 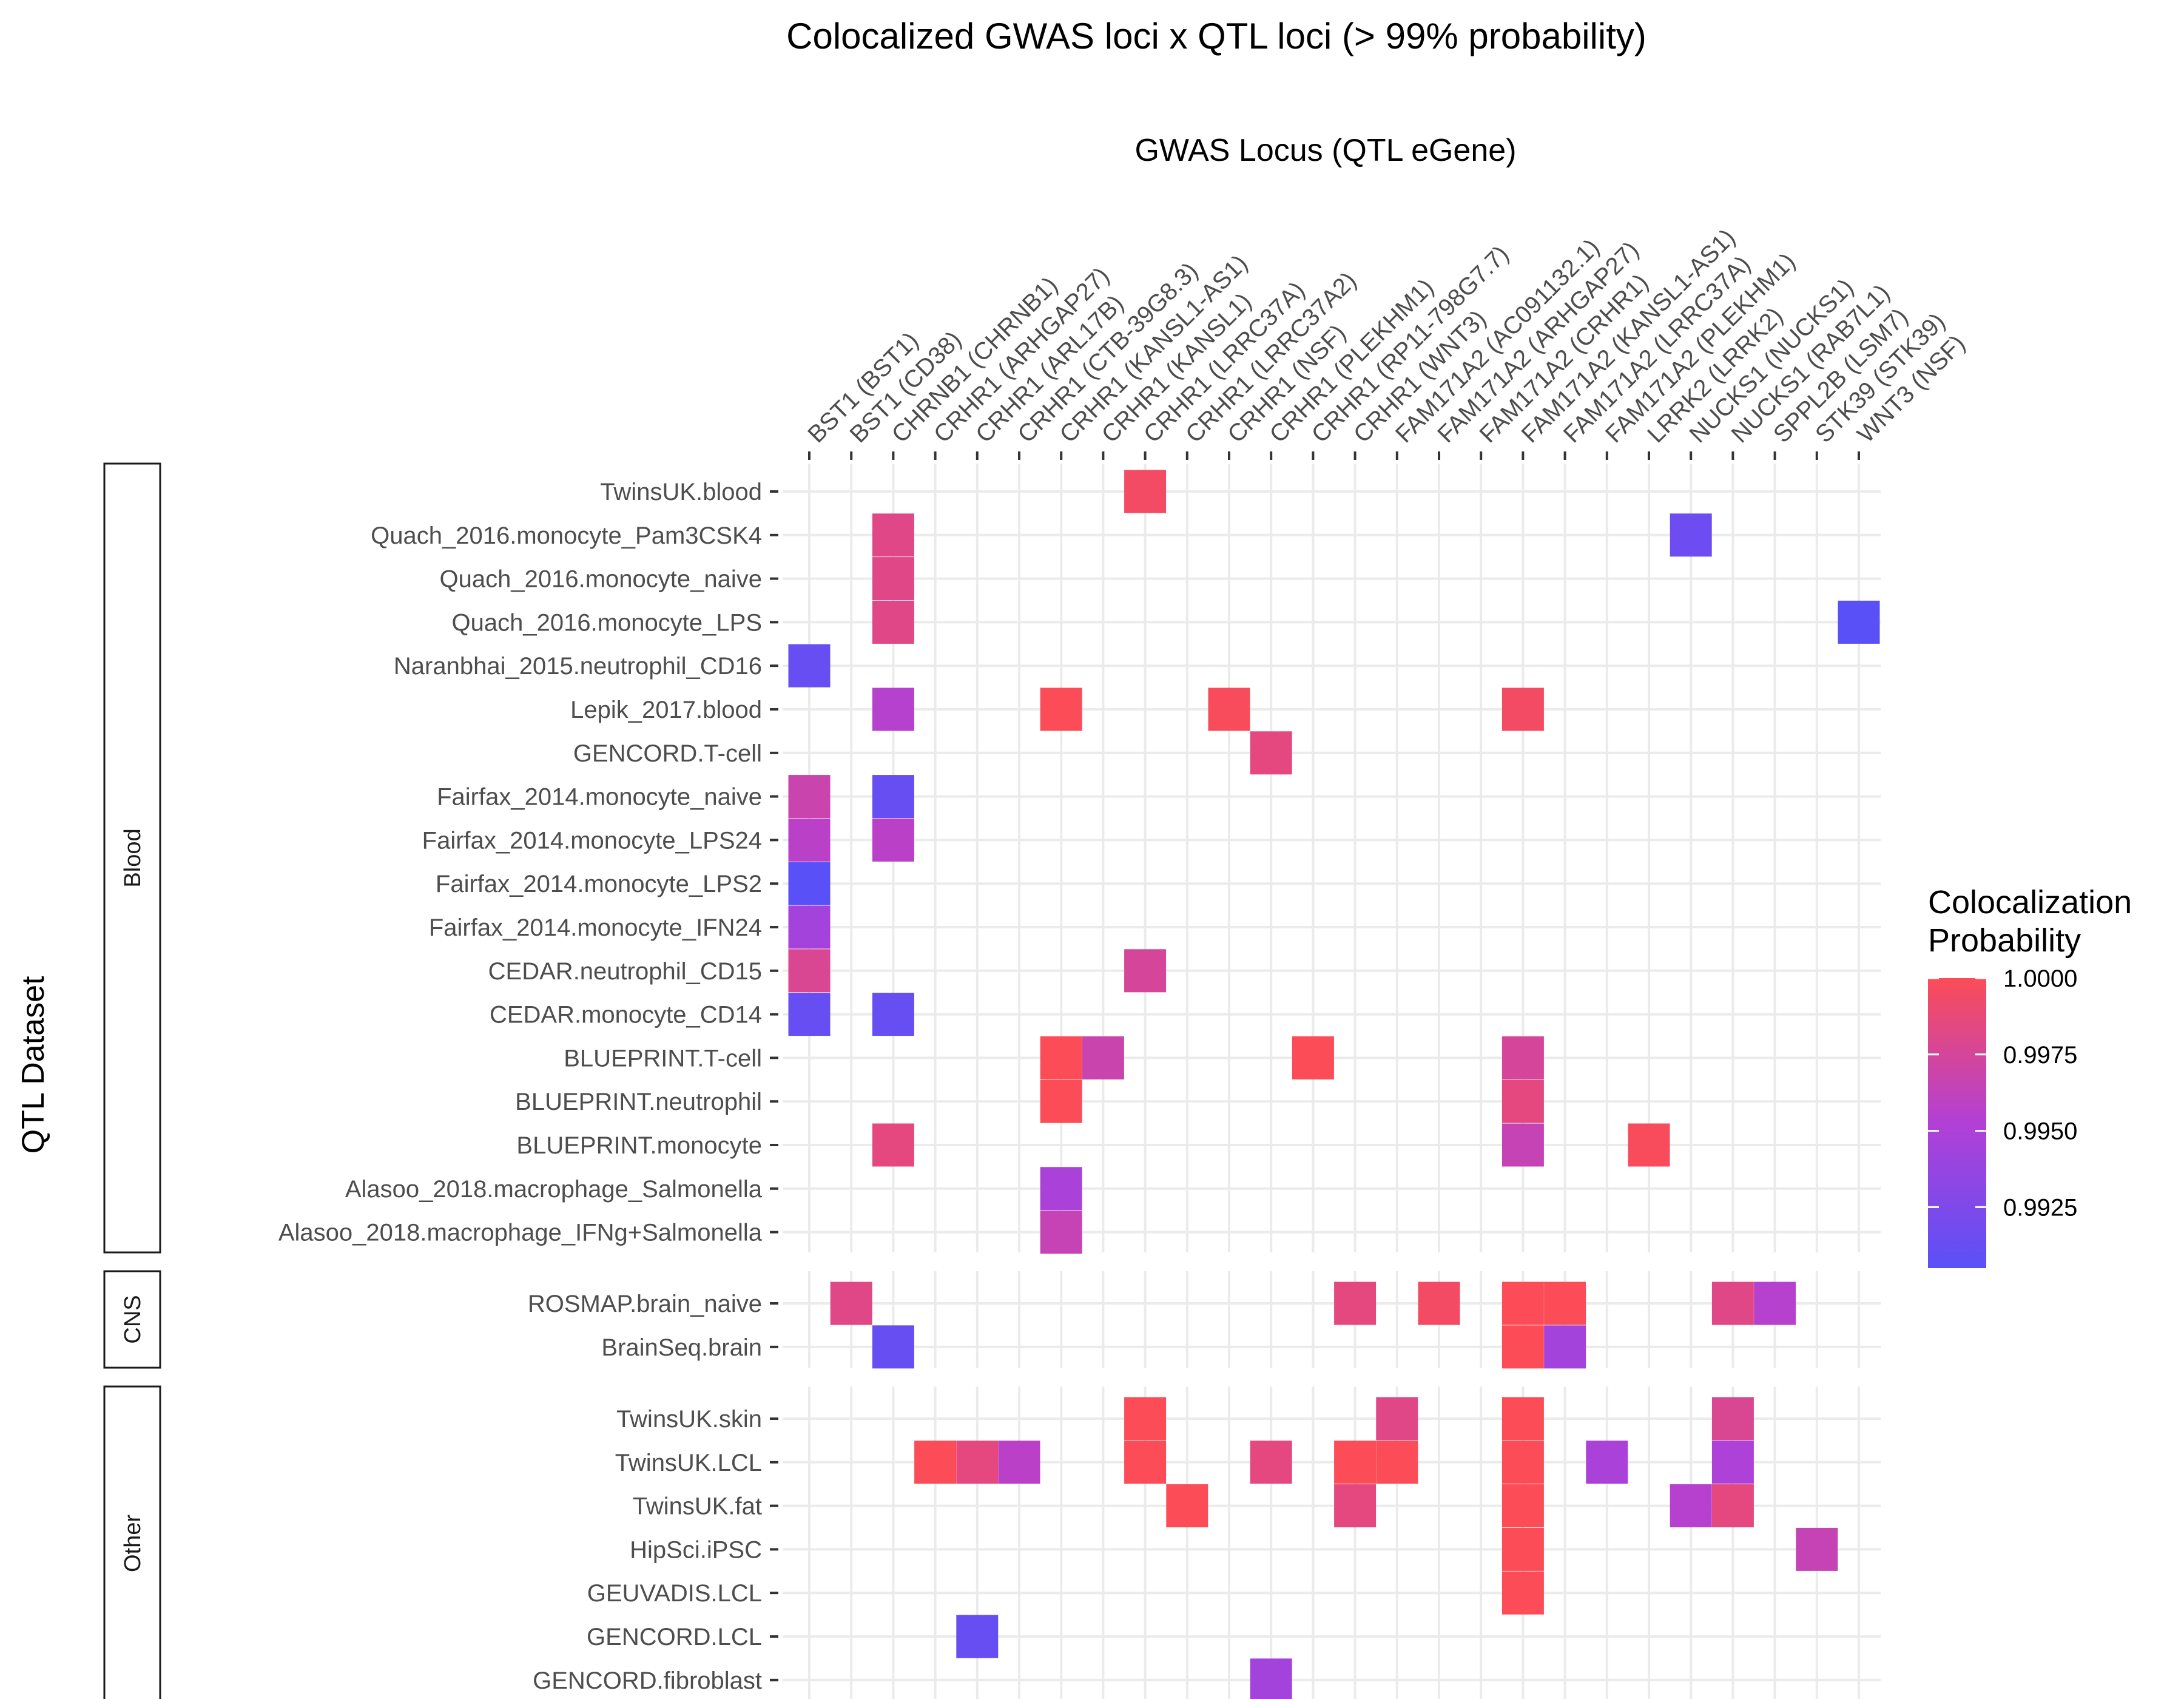 What do you see at coordinates (601, 579) in the screenshot?
I see `y-tick-label-quach-2016-monocyte-naive: Quach_2016.monocyte_naive` at bounding box center [601, 579].